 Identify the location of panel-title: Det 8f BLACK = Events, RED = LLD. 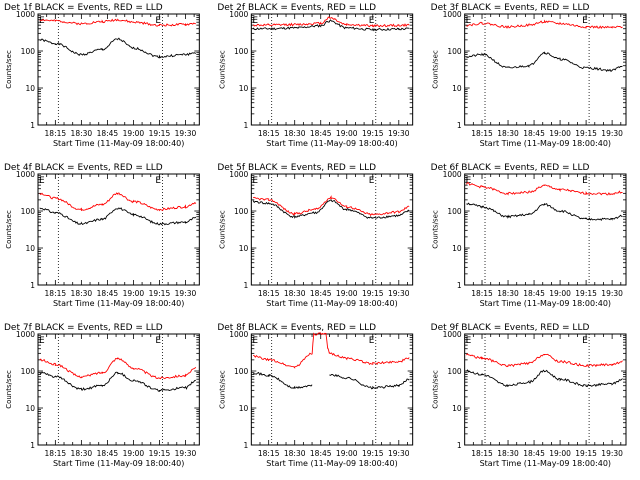
(296, 328).